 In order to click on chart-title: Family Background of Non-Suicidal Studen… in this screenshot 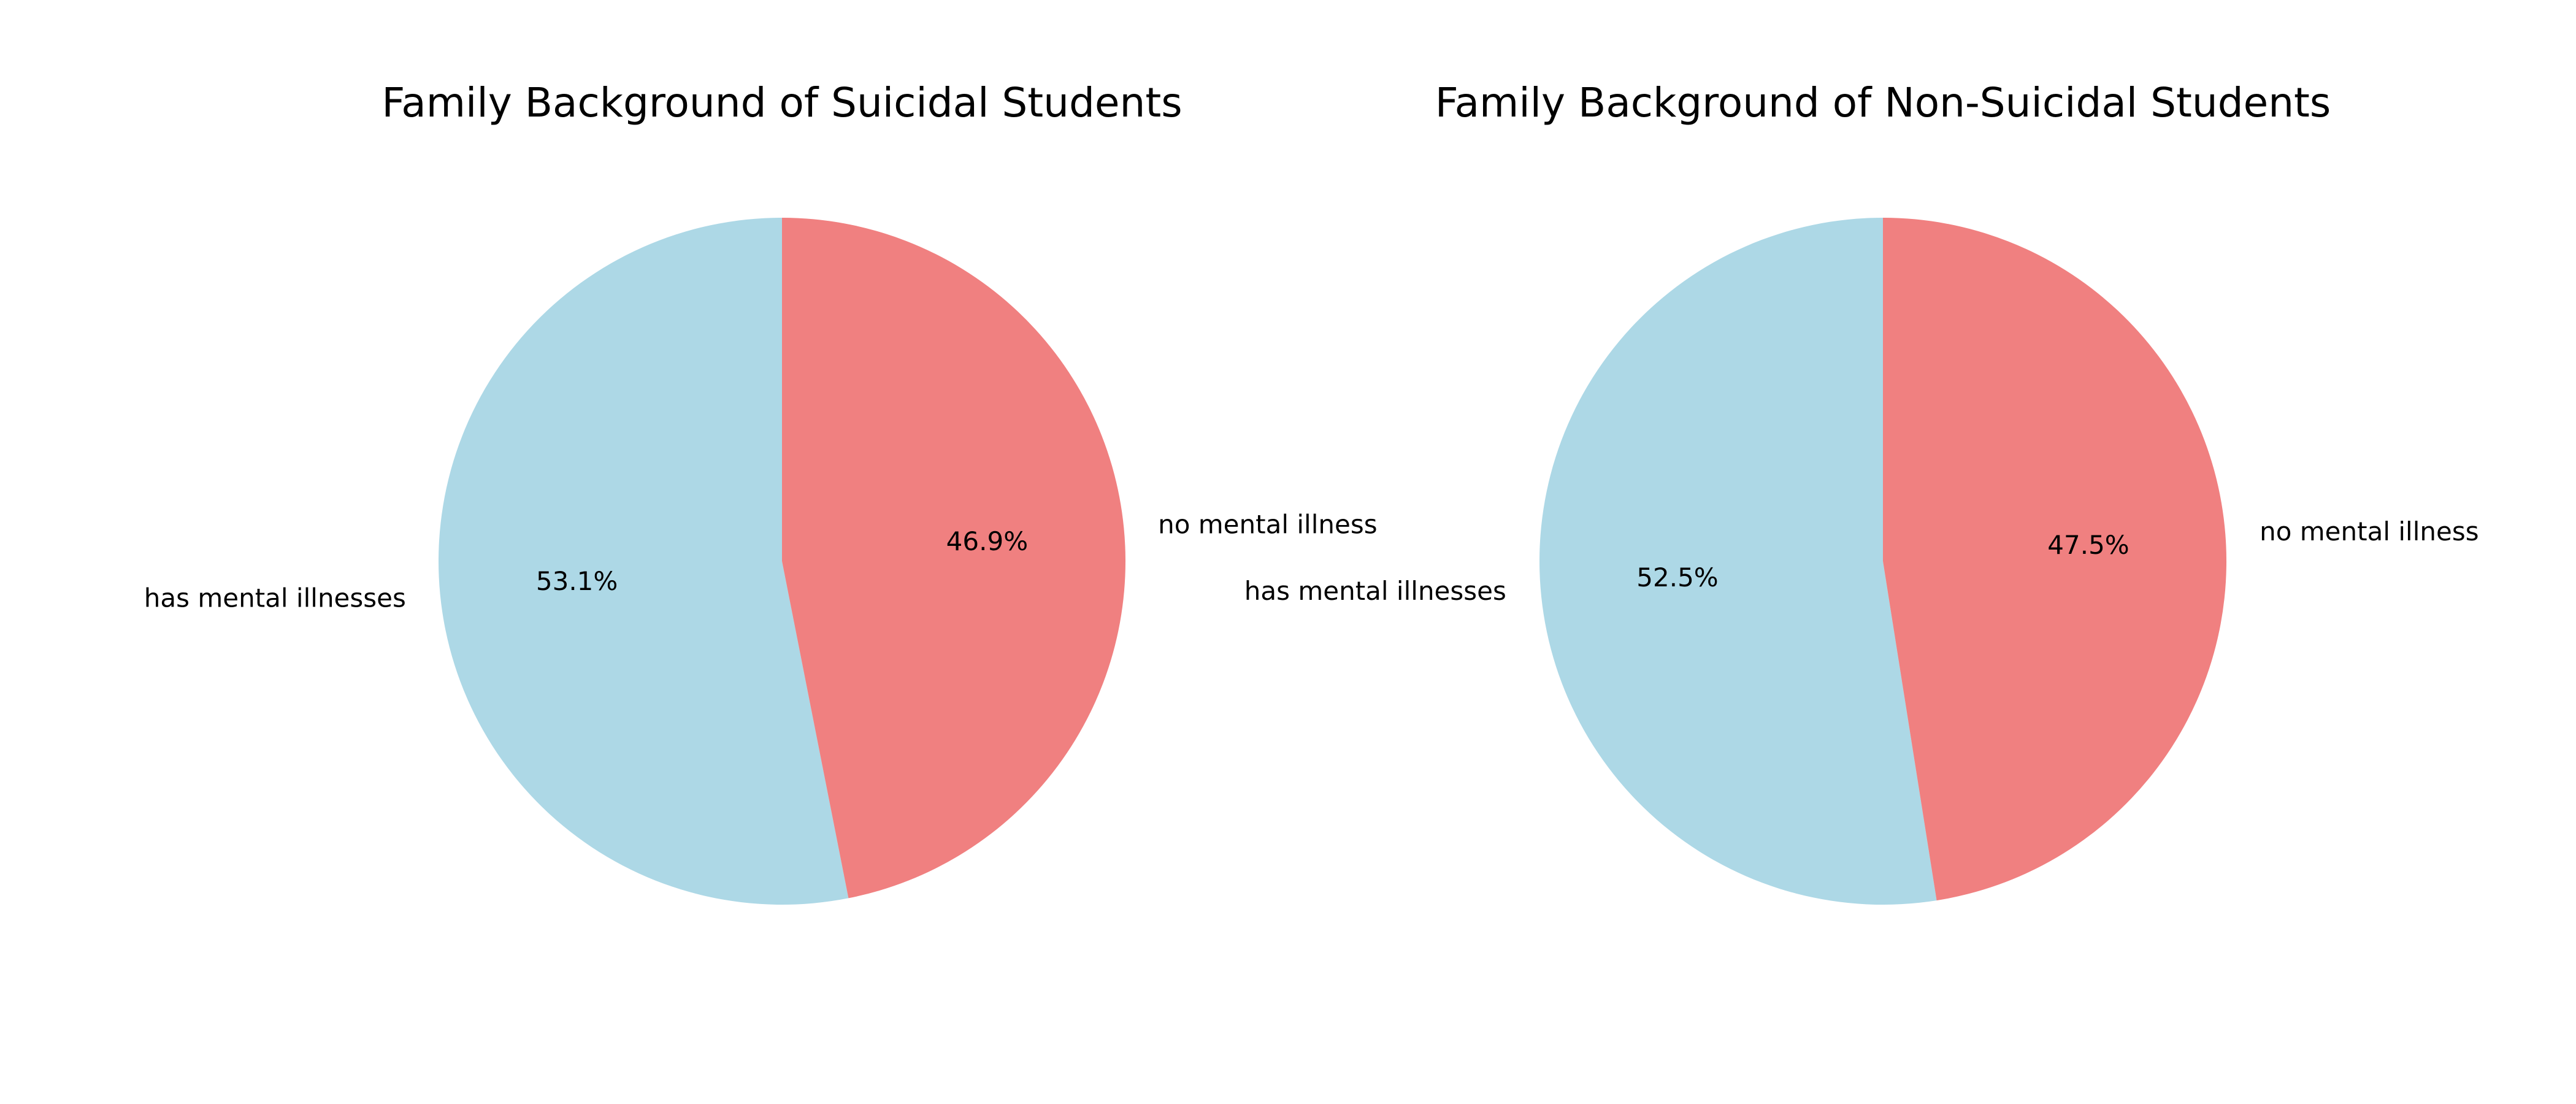, I will do `click(1883, 102)`.